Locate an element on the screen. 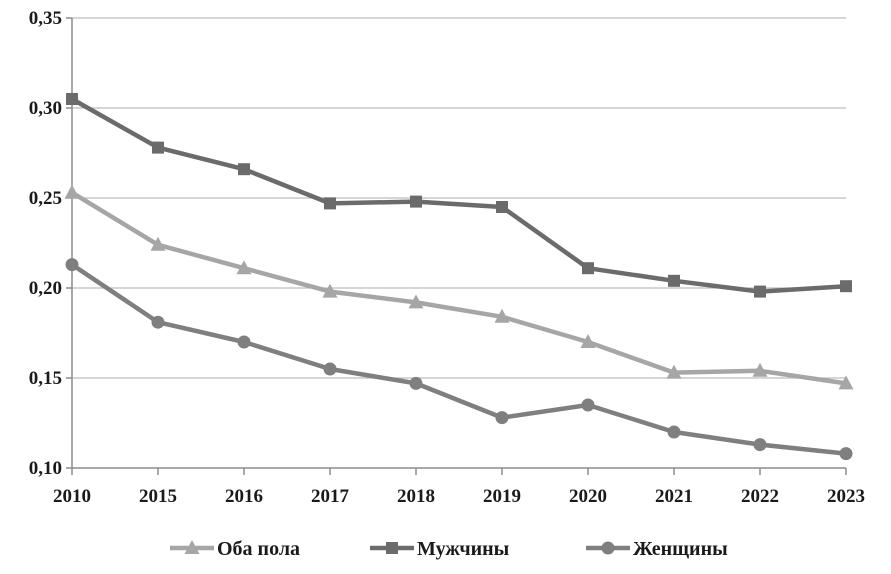  legend-item: Оба пола is located at coordinates (235, 549).